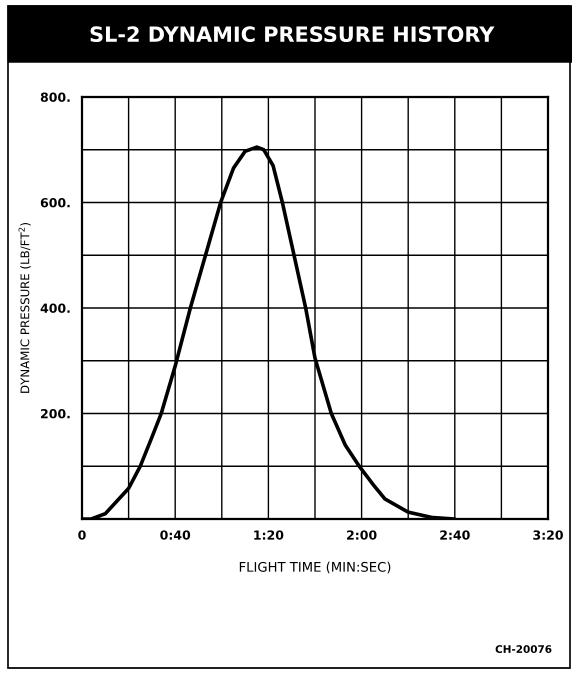 This screenshot has width=572, height=674. I want to click on y-axis-title: DYNAMIC PRESSURE (LB/FT$^{2}$), so click(24, 308).